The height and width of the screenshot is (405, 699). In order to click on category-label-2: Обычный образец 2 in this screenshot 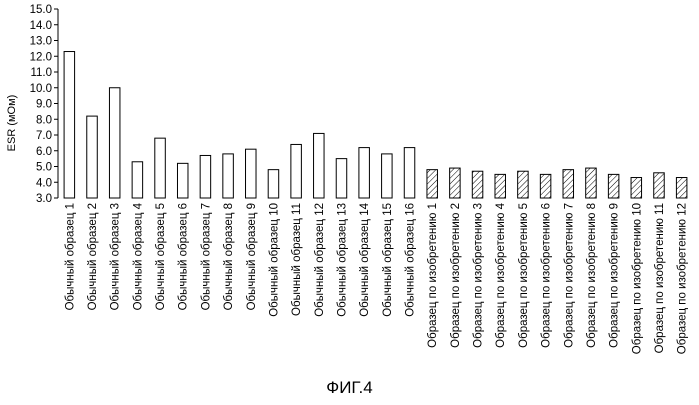, I will do `click(93, 256)`.